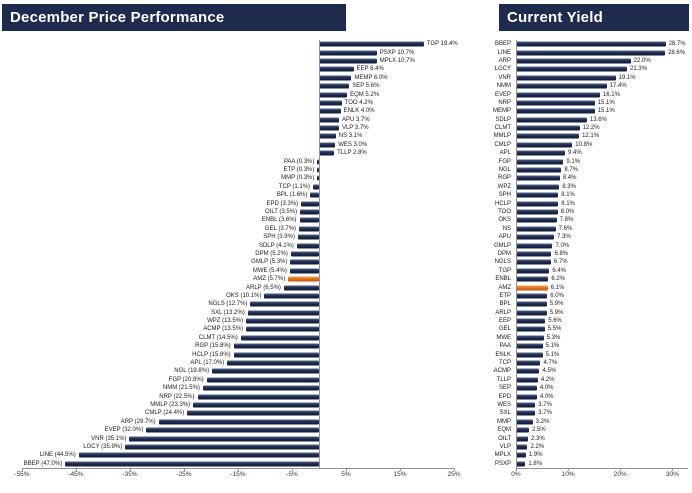 The image size is (692, 493). What do you see at coordinates (580, 388) in the screenshot?
I see `bar-row: SEP 4.0%` at bounding box center [580, 388].